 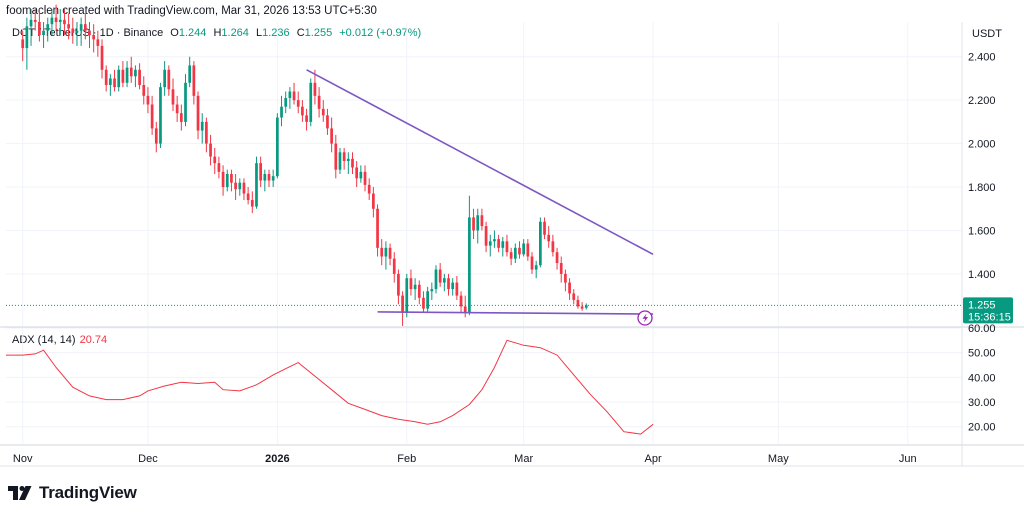 What do you see at coordinates (982, 188) in the screenshot?
I see `price-tick-label: 1.800` at bounding box center [982, 188].